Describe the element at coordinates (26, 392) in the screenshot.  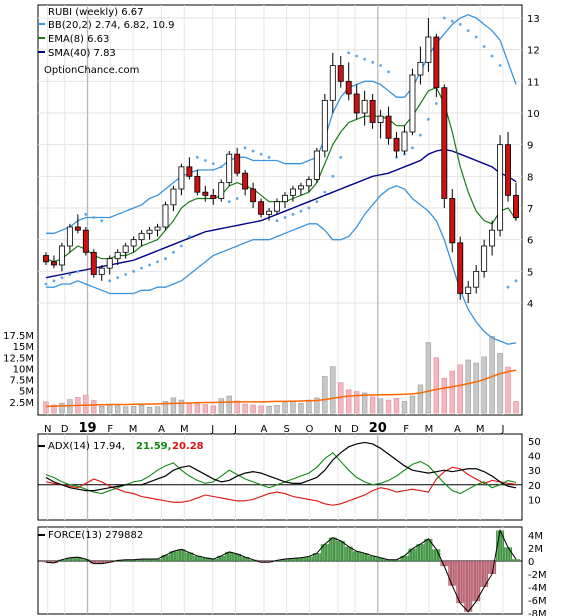
I see `volume-tick-label: 5M` at that location.